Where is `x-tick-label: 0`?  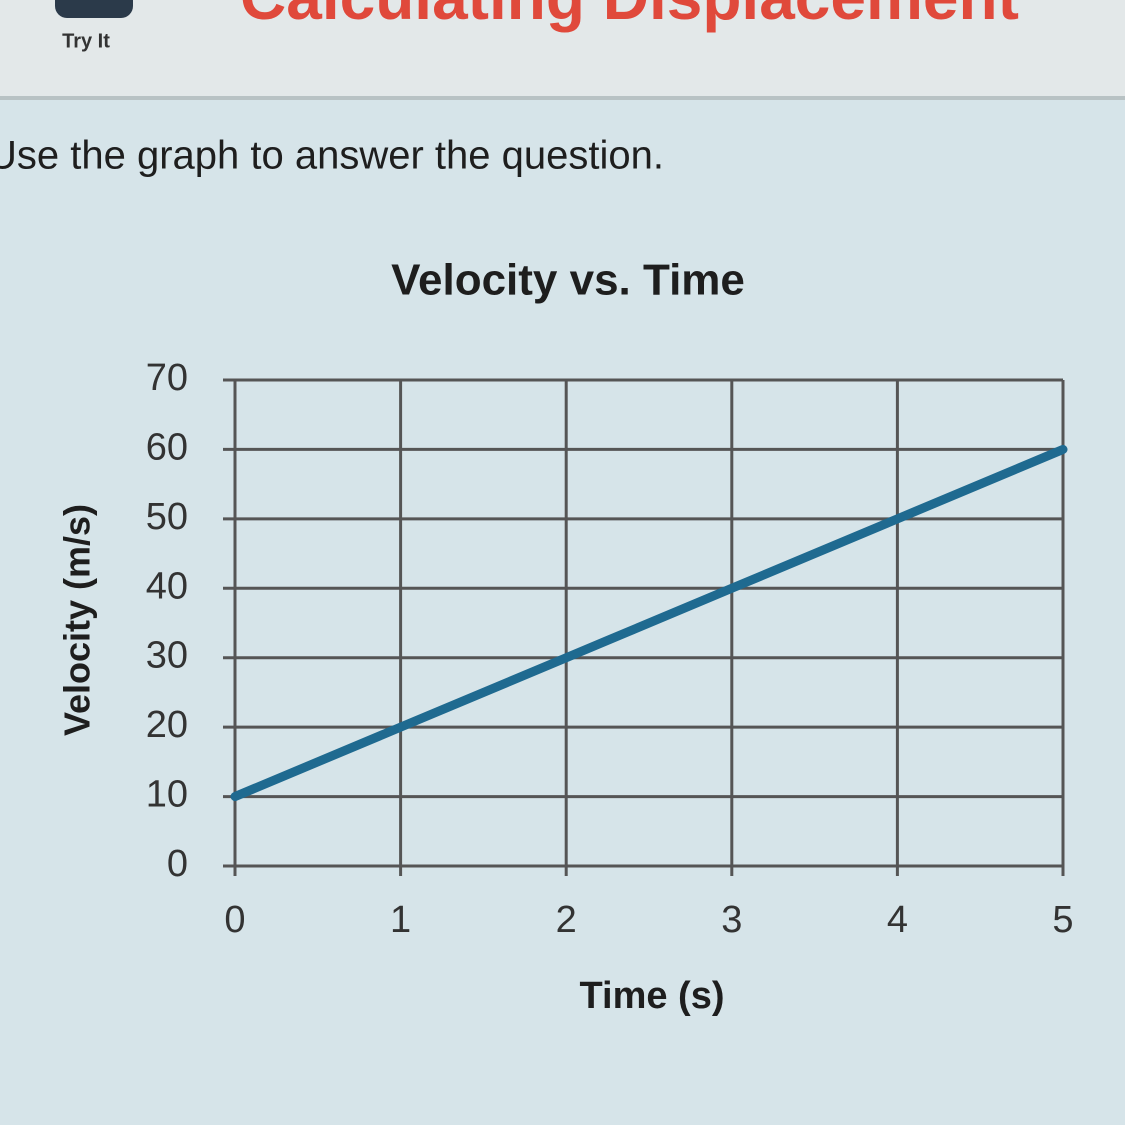
x-tick-label: 0 is located at coordinates (234, 920).